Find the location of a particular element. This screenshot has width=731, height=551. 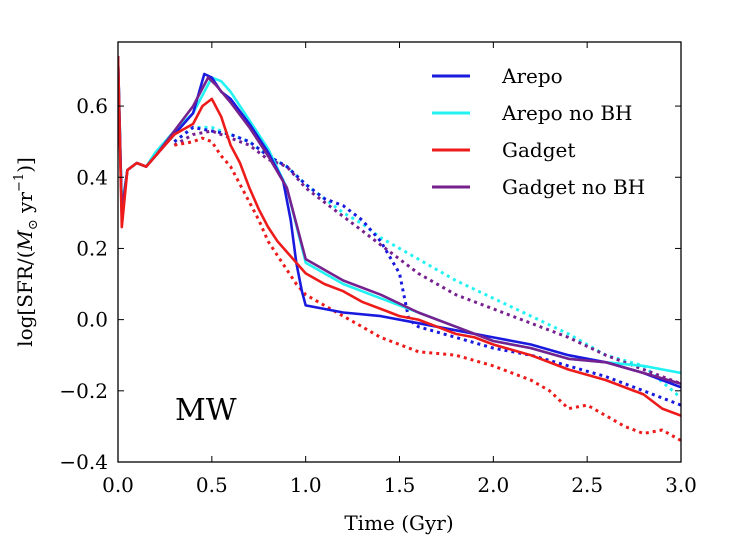

legend: Arepo Arepo no BH Gadget Gadget no BH is located at coordinates (538, 131).